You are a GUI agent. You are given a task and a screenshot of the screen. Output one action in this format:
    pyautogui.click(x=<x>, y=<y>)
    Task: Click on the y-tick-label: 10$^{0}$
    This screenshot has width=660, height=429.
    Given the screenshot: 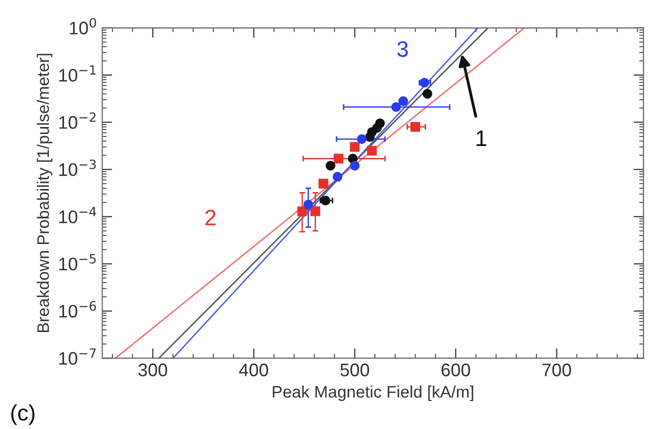 What is the action you would take?
    pyautogui.click(x=83, y=26)
    